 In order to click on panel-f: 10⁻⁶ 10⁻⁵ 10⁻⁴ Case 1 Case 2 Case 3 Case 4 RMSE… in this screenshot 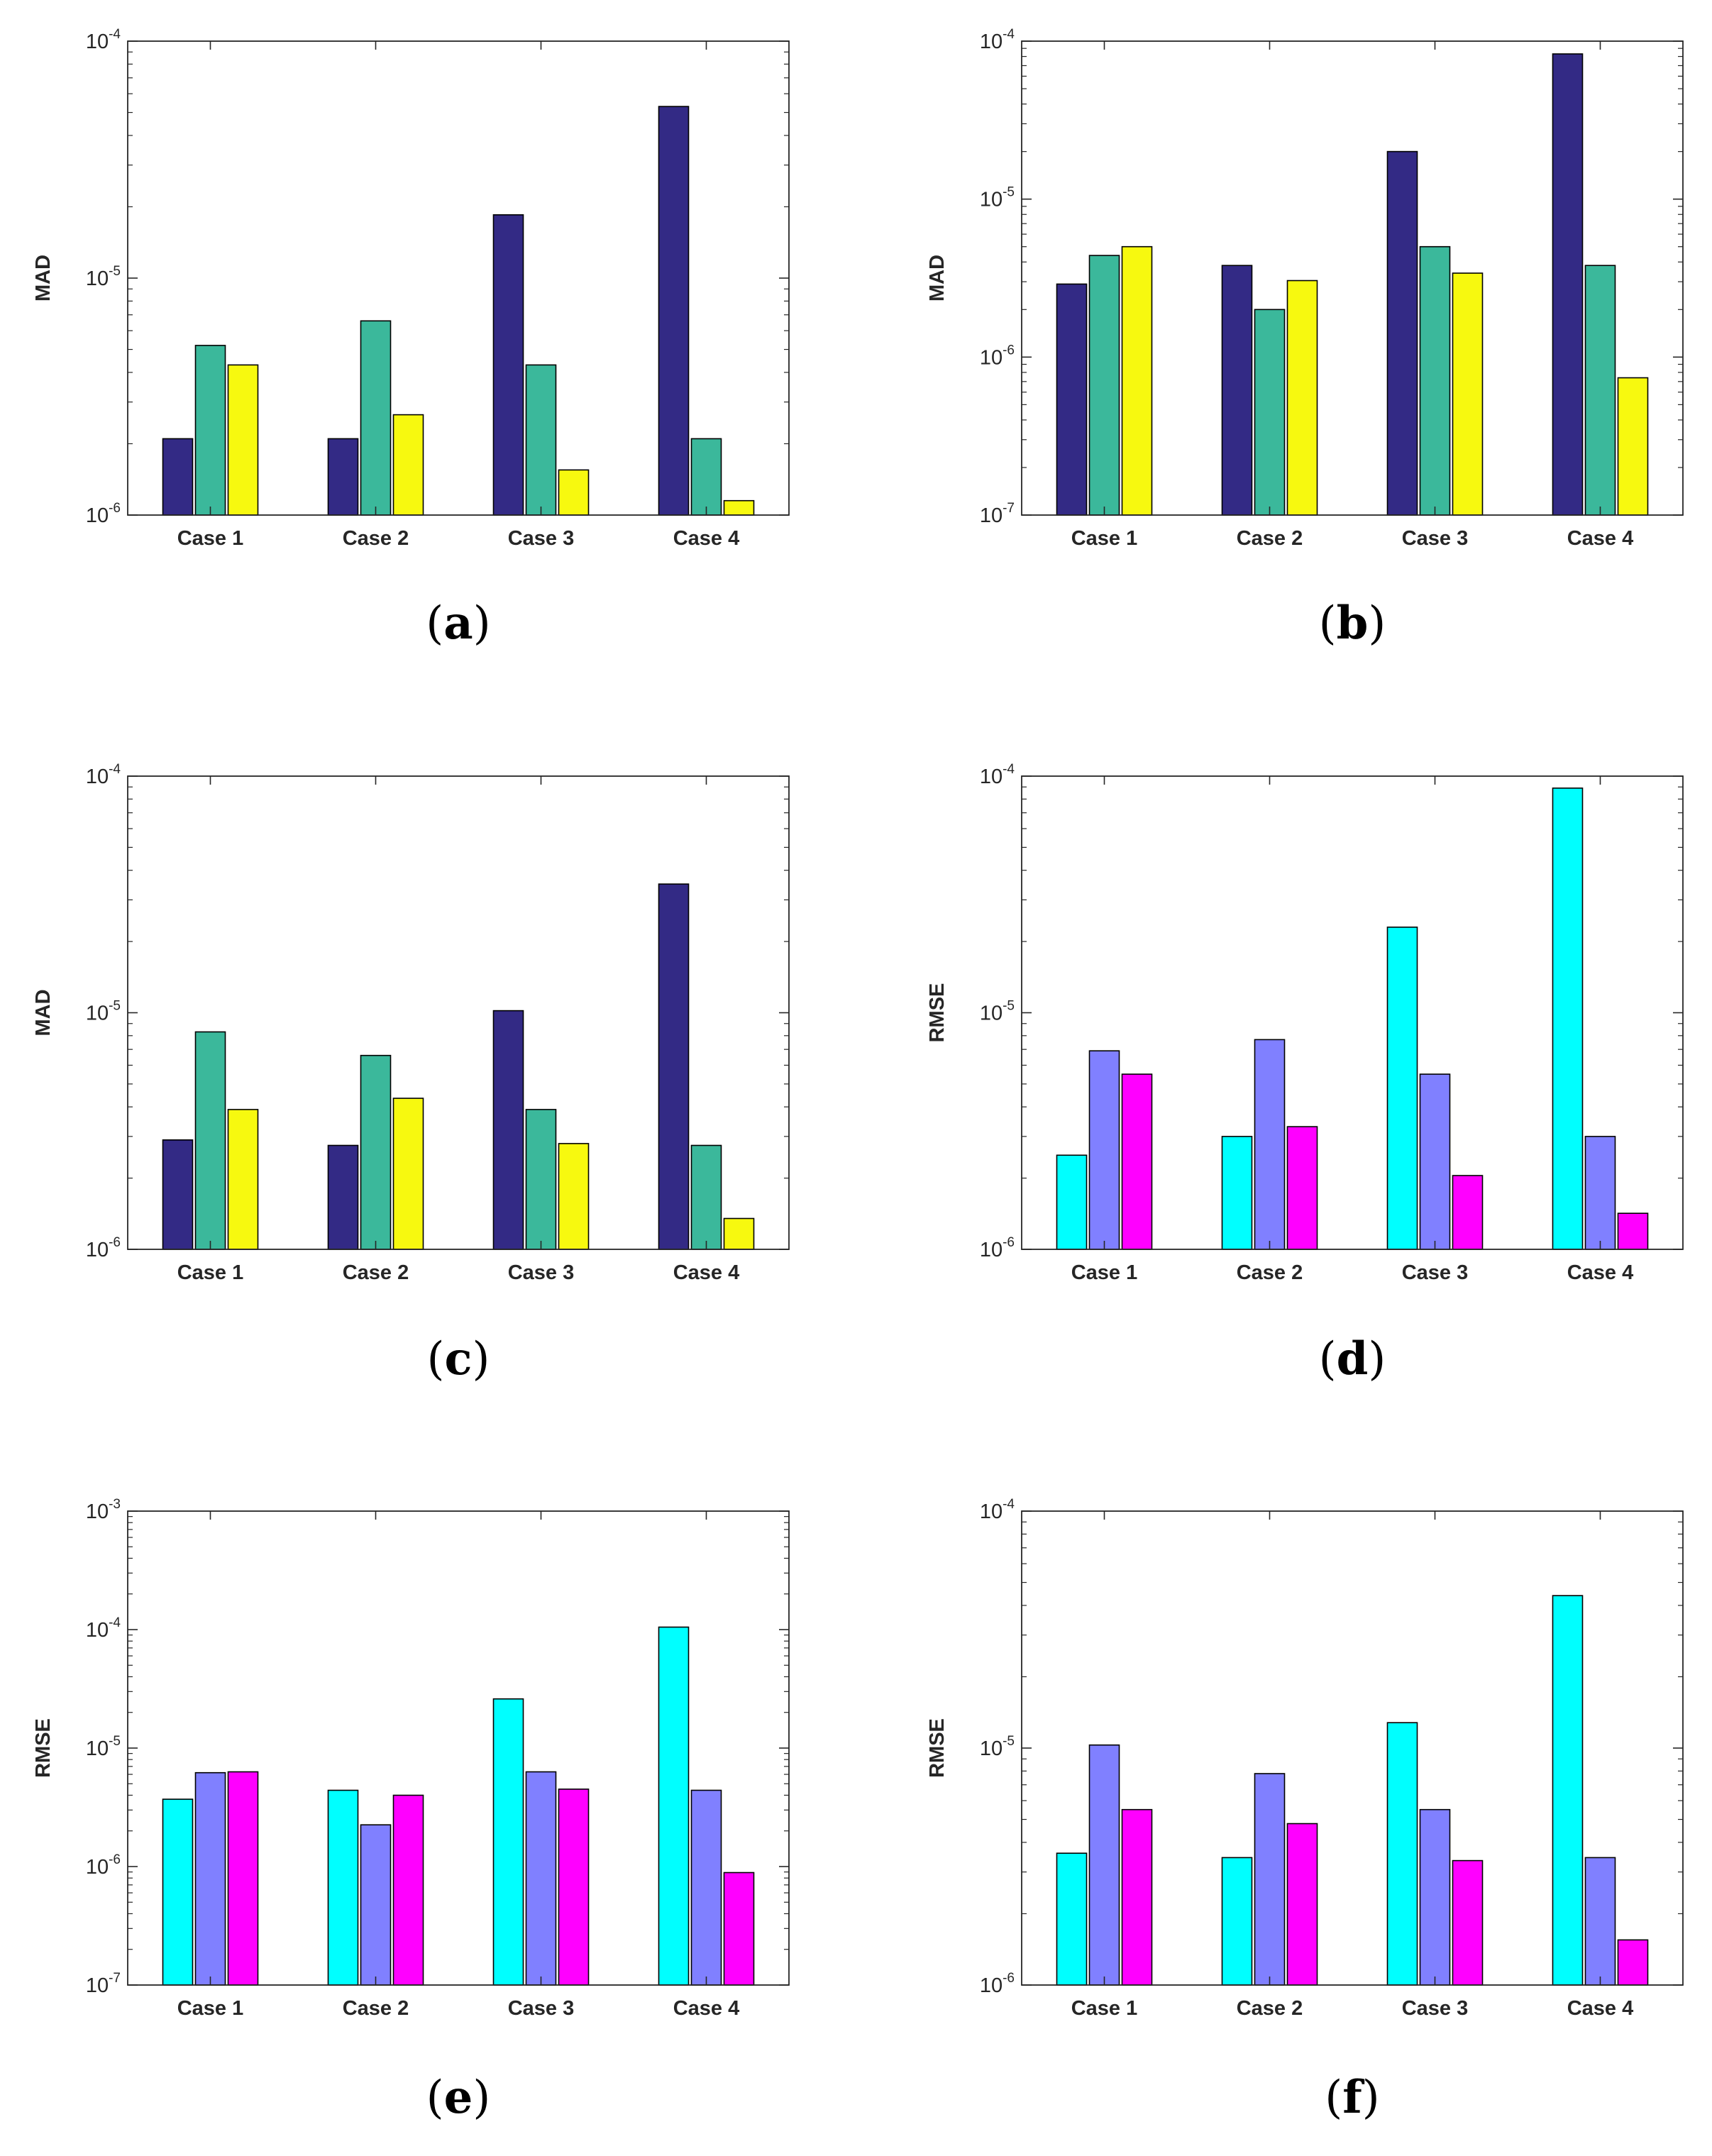, I will do `click(1305, 1810)`.